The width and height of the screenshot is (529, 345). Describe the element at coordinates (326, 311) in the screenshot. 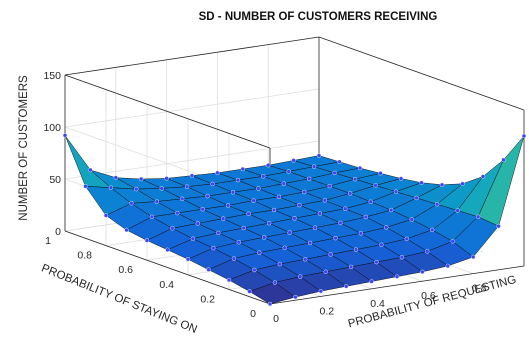

I see `x-tick-label: 0.2` at that location.